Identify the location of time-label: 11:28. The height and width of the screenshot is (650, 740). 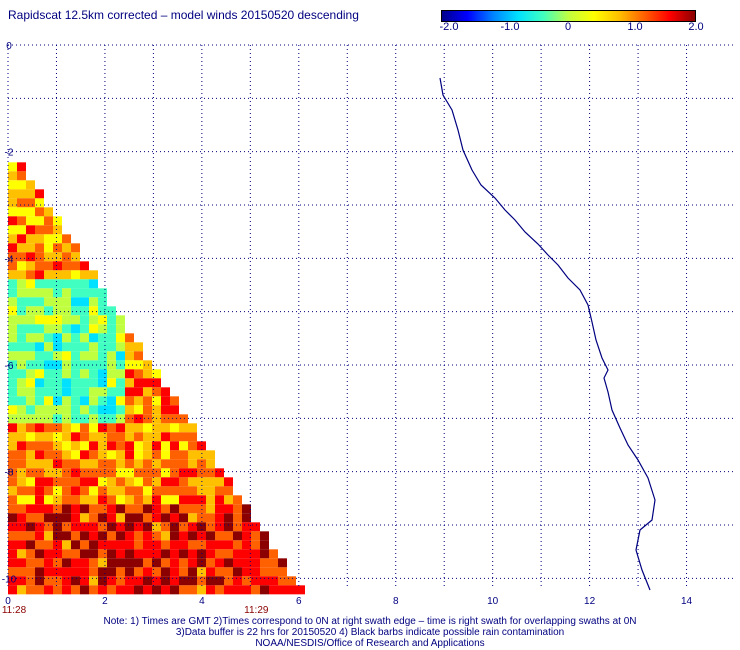
(14, 610).